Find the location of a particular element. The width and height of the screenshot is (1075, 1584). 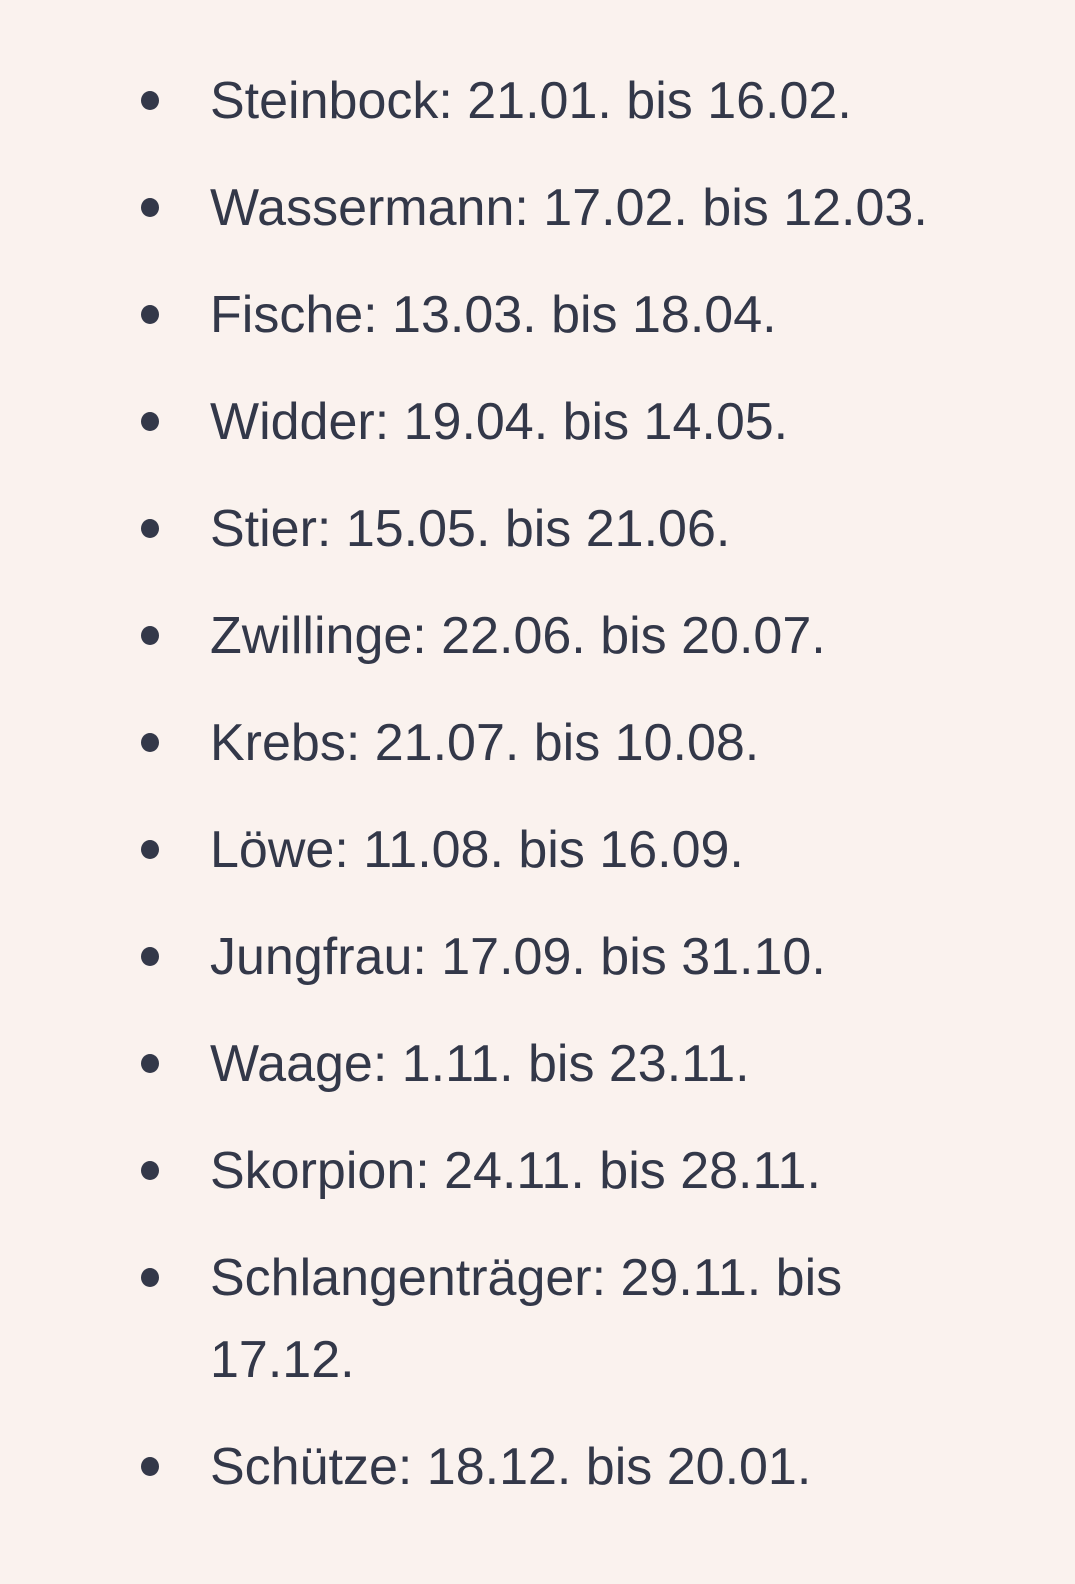

list-item: Jungfrau: 17.09. bis 31.10. is located at coordinates (555, 957).